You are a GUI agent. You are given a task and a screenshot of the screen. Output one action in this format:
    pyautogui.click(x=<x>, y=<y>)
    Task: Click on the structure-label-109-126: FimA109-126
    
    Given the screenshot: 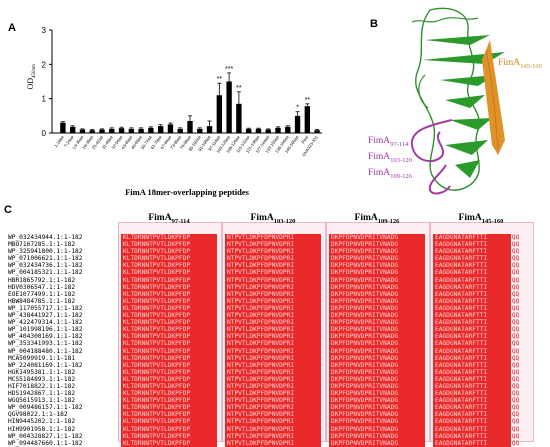 What is the action you would take?
    pyautogui.click(x=390, y=174)
    